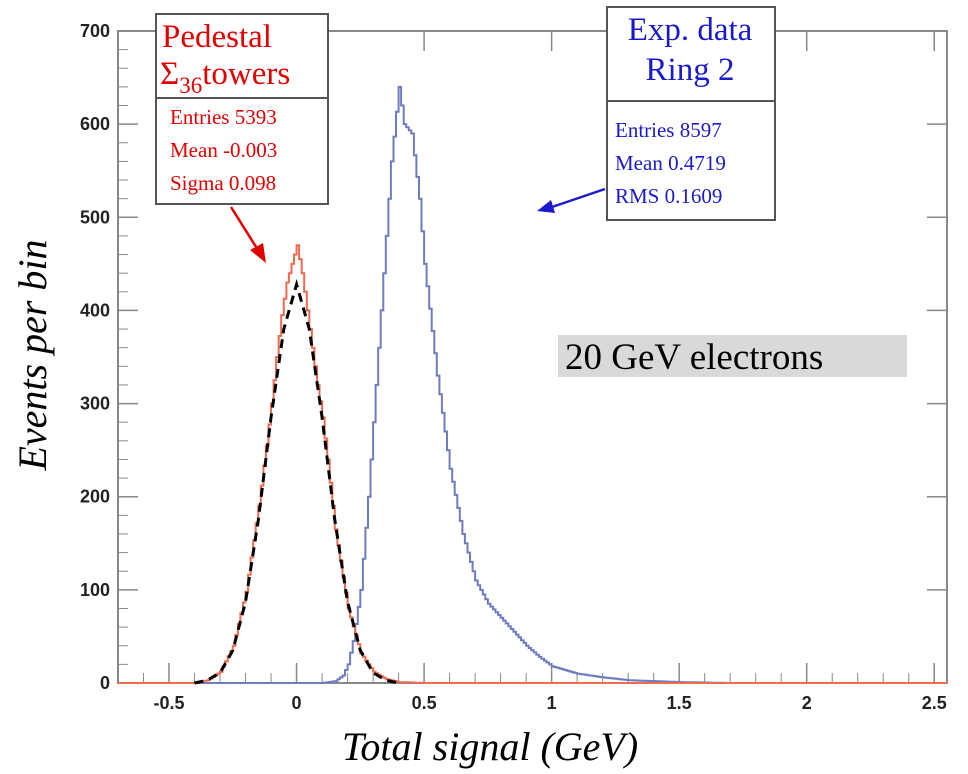  Describe the element at coordinates (223, 117) in the screenshot. I see `pedestal-entries: Entries 5393` at that location.